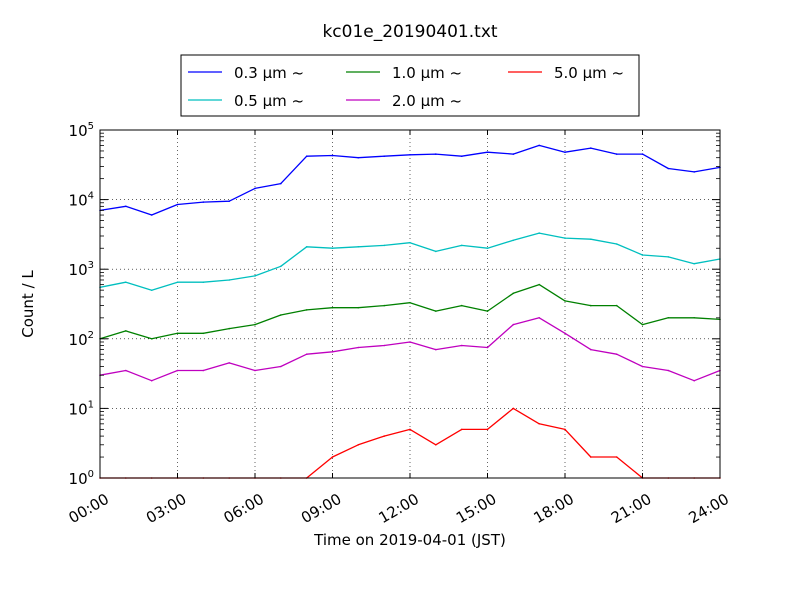 The image size is (800, 600). What do you see at coordinates (589, 73) in the screenshot?
I see `legend-label: 5.0 μm ~` at bounding box center [589, 73].